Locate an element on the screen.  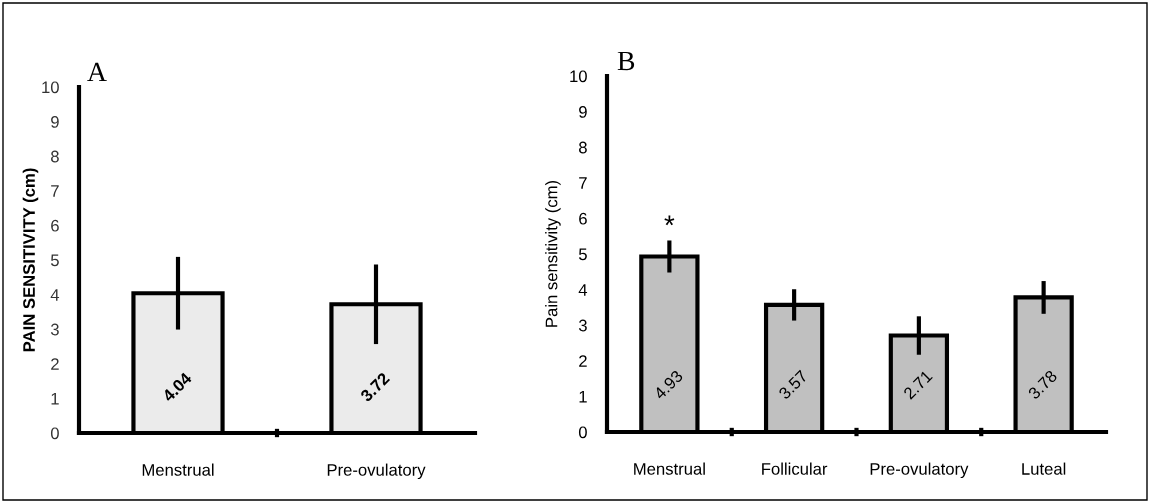
annotation: * is located at coordinates (669, 220).